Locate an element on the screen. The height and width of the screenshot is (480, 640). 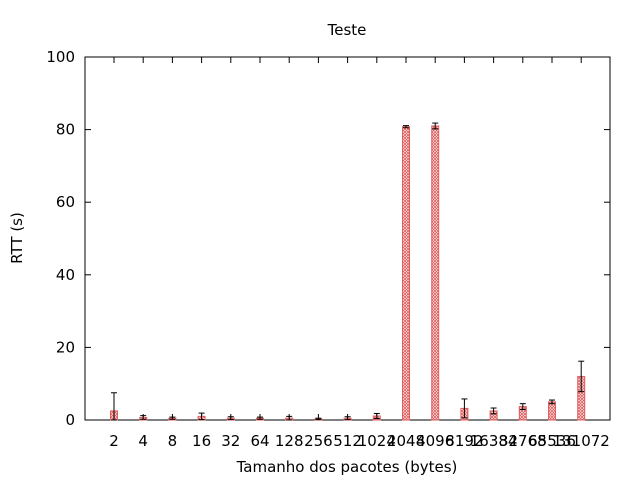
y-tick-label: 40 is located at coordinates (65, 275).